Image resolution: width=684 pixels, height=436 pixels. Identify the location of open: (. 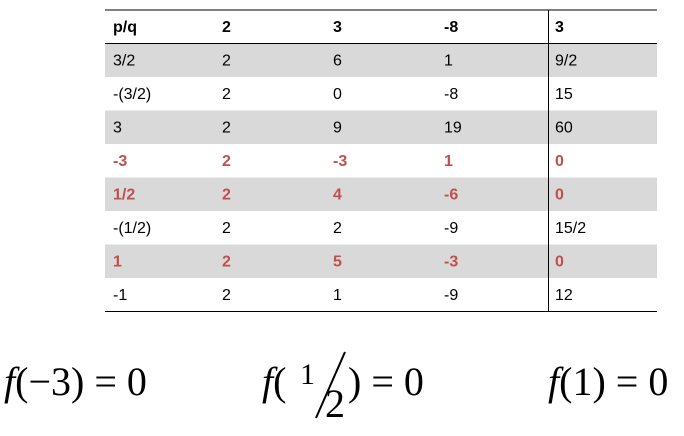
(279, 381).